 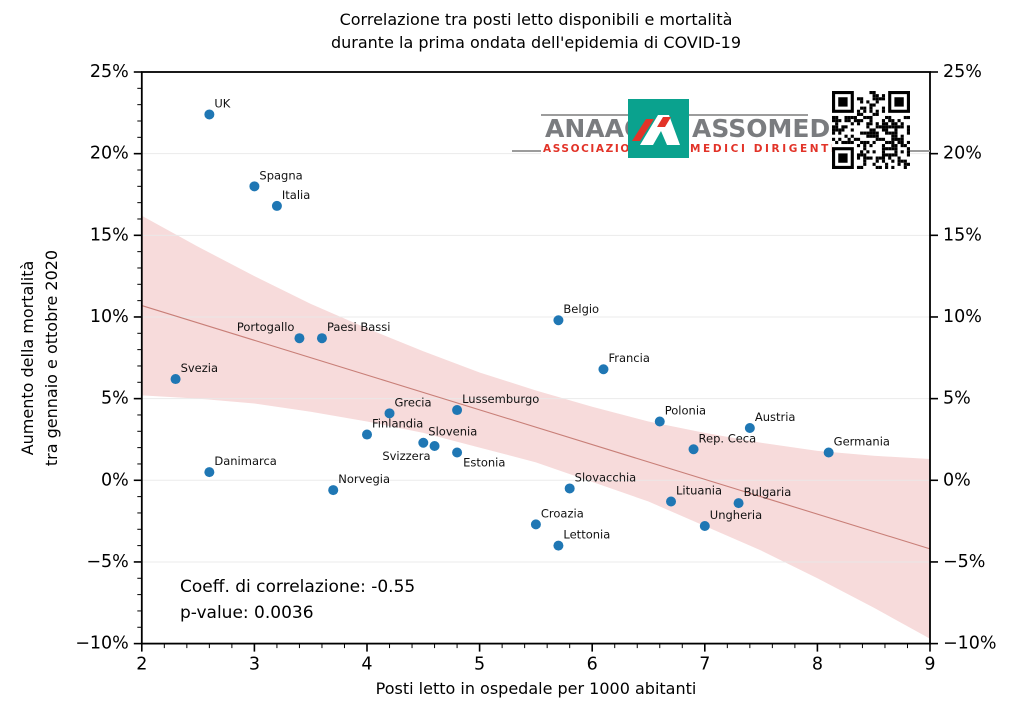 I want to click on y-axis-label-line1: Aumento della mortalità, so click(x=27, y=358).